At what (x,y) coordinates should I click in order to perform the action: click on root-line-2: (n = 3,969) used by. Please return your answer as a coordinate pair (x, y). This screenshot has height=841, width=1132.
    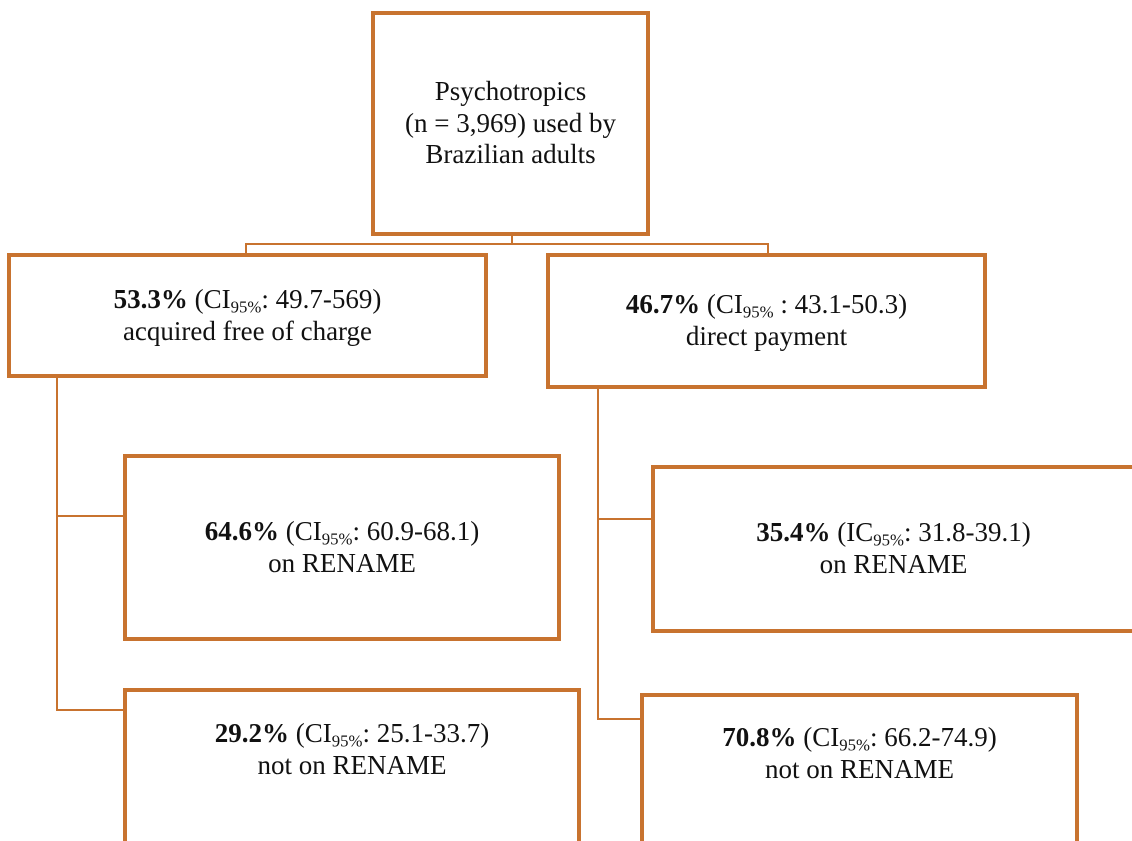
    Looking at the image, I should click on (510, 122).